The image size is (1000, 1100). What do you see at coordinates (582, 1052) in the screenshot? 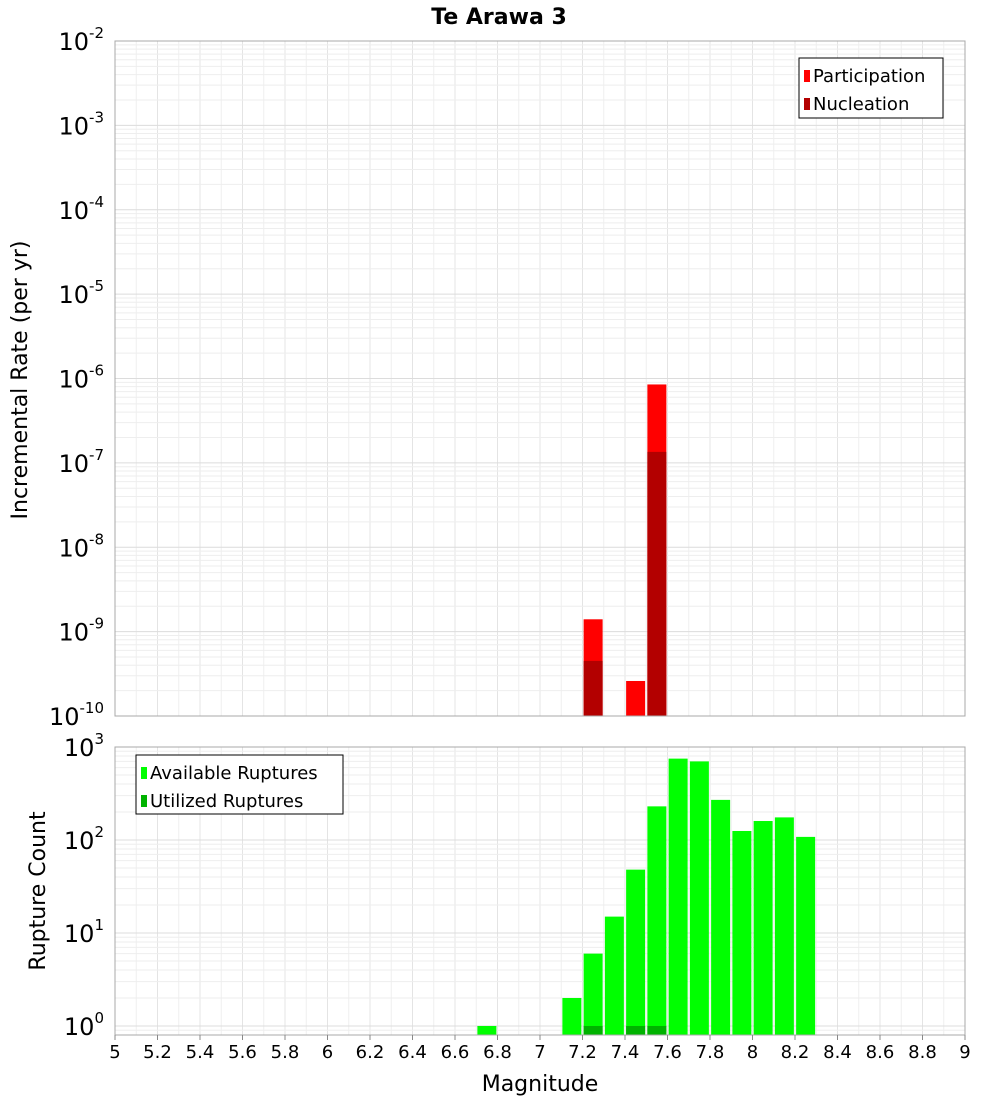
I see `x-tick-label: 7.2` at bounding box center [582, 1052].